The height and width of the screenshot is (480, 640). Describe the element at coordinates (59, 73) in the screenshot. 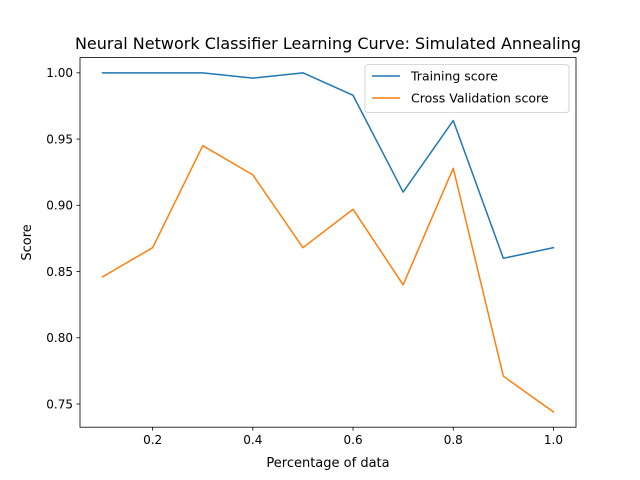

I see `y-tick-label: 1.00` at that location.